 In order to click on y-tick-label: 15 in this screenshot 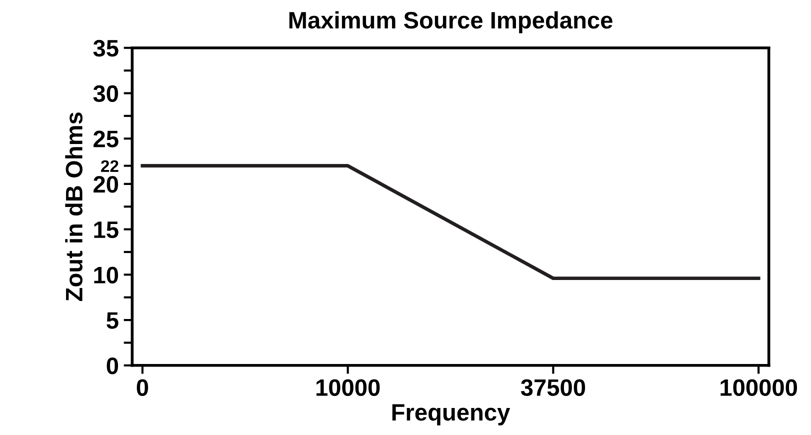, I will do `click(106, 230)`.